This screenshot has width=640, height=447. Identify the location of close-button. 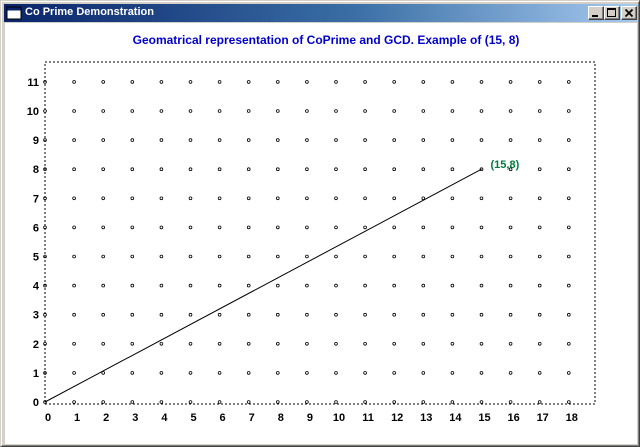
(629, 13).